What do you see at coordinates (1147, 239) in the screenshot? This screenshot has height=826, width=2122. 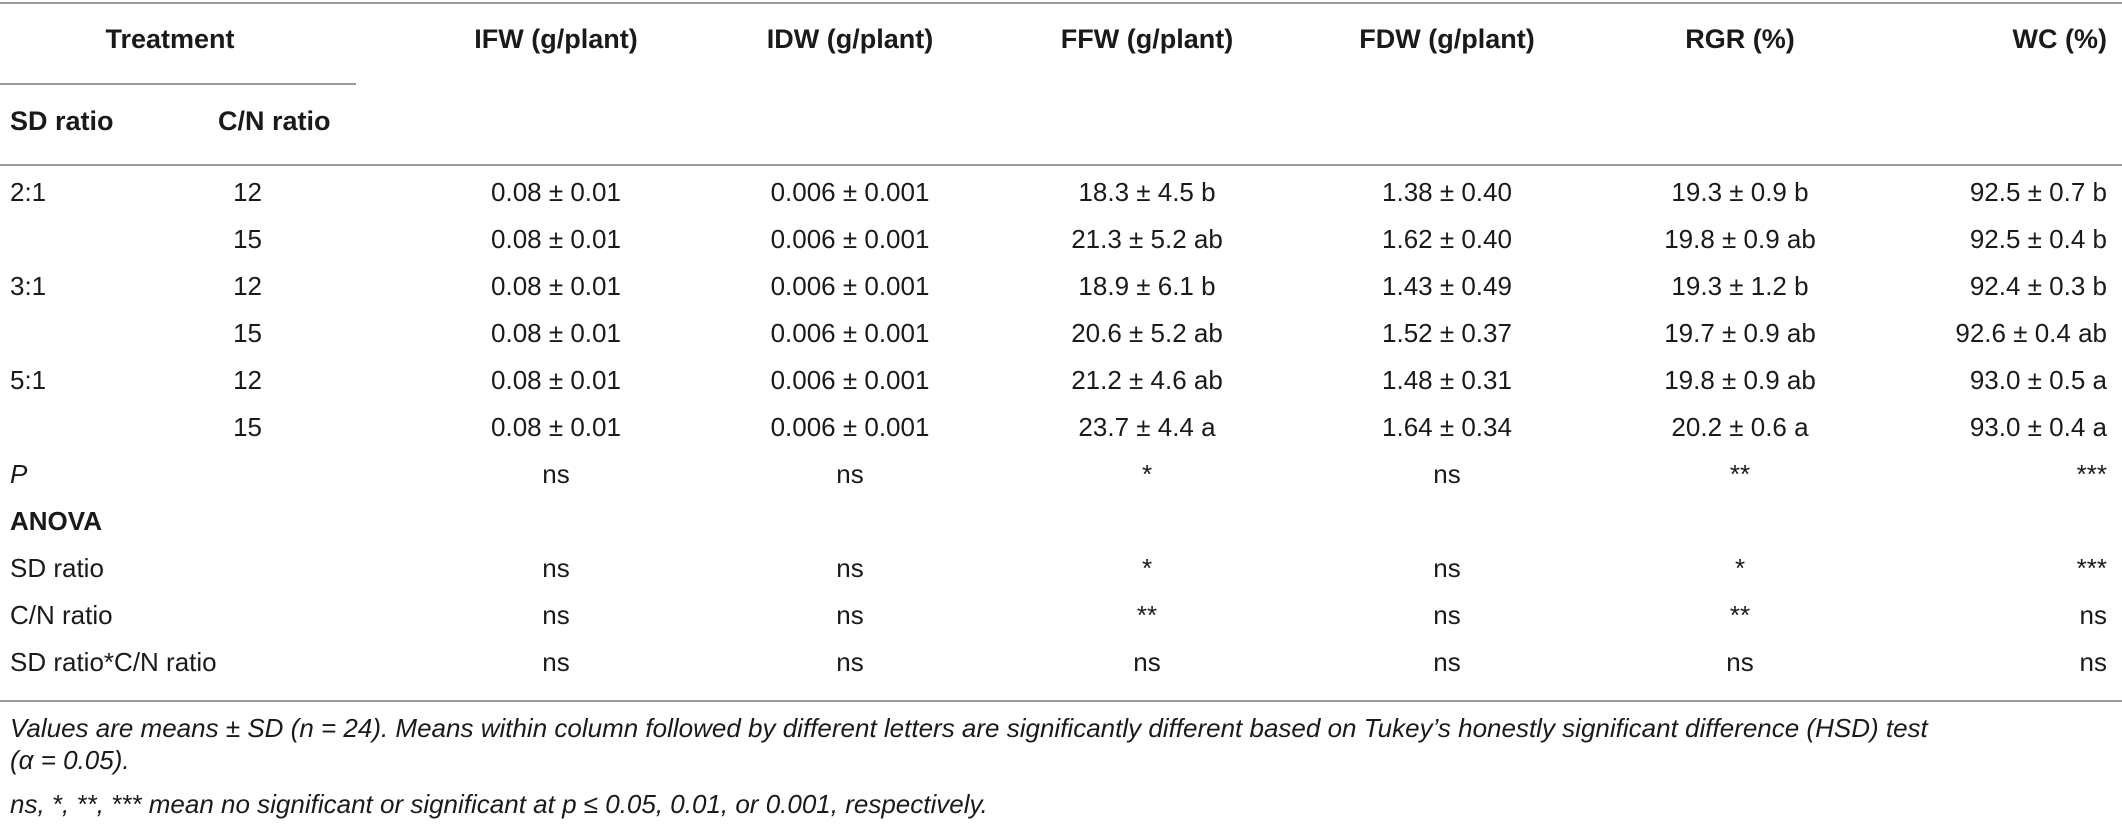 I see `table-row-2-cell: 21.3 ± 5.2 ab` at bounding box center [1147, 239].